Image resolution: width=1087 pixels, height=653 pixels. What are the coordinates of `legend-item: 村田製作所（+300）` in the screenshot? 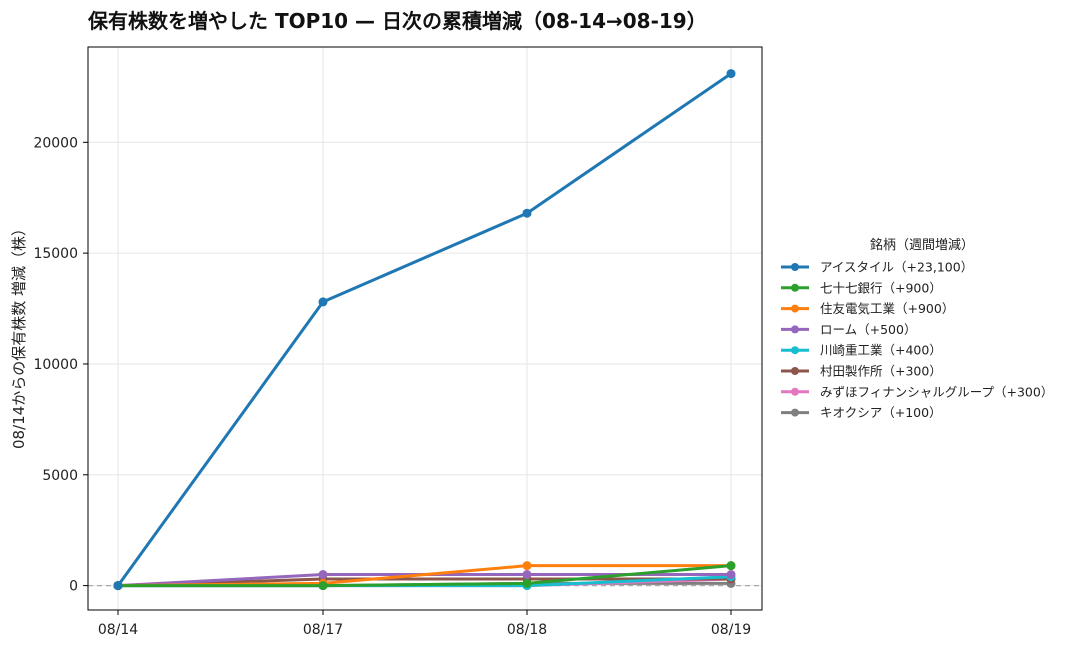 It's located at (861, 371).